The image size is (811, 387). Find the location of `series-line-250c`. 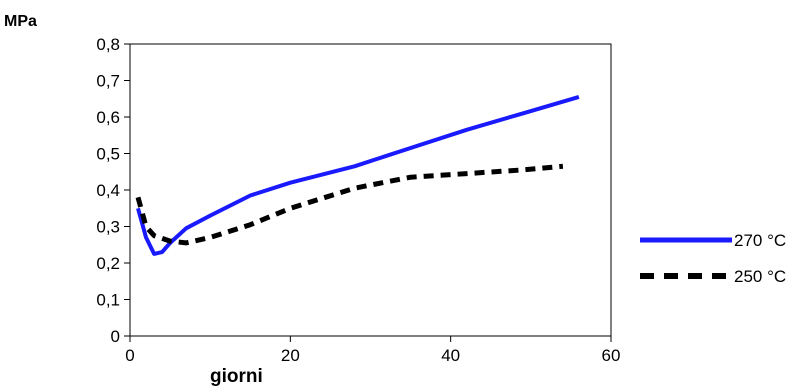

series-line-250c is located at coordinates (349, 204).